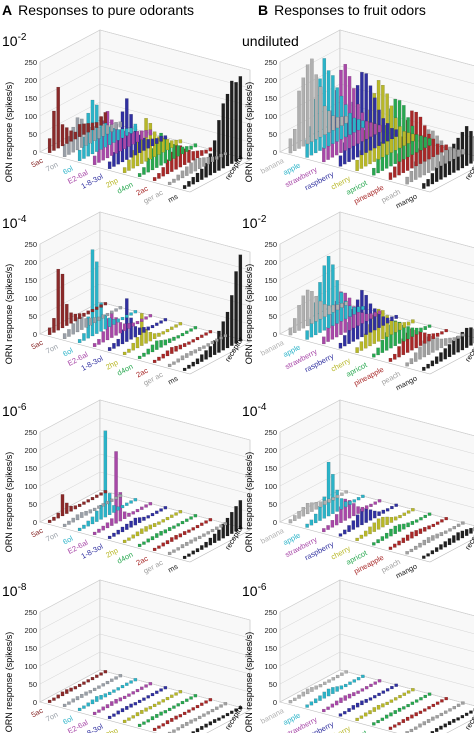  Describe the element at coordinates (30, 244) in the screenshot. I see `y-tick-label: 250` at that location.